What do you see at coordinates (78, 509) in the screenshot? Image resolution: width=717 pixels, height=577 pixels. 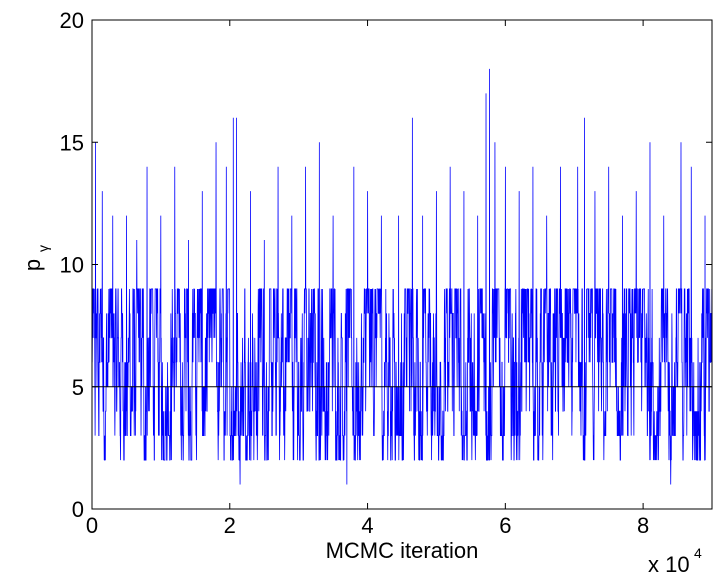 I see `y-tick-label: 0` at bounding box center [78, 509].